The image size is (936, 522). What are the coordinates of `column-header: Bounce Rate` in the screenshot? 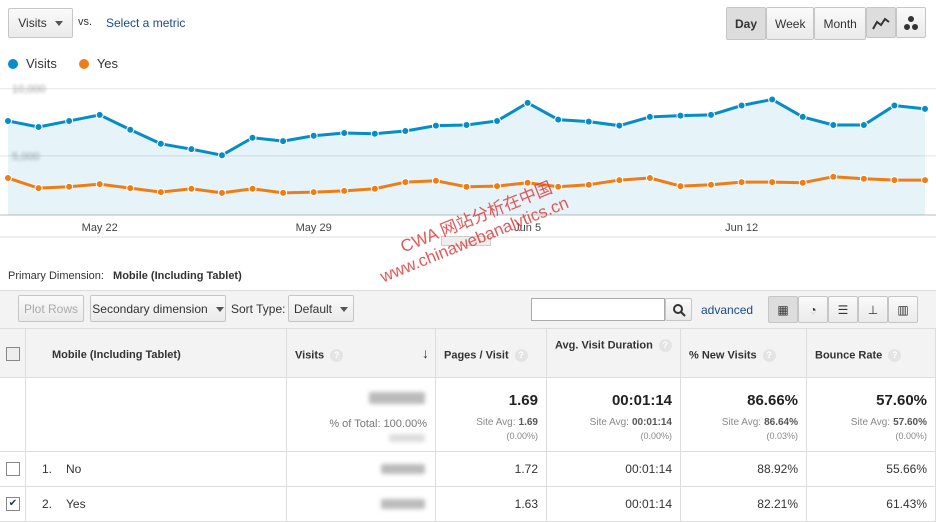 It's located at (849, 355).